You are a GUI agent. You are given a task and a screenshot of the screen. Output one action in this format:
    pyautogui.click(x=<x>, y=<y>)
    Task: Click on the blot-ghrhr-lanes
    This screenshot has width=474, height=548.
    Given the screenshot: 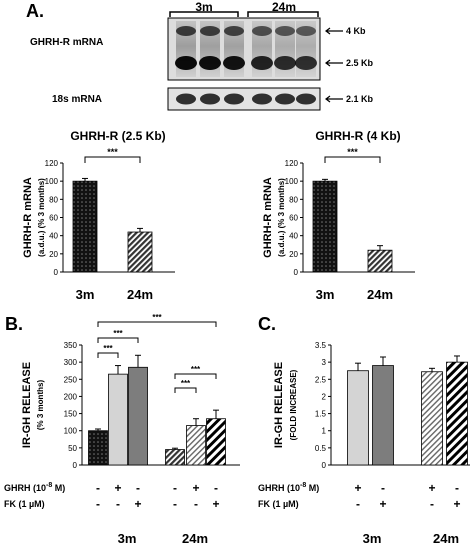 What is the action you would take?
    pyautogui.click(x=246, y=49)
    